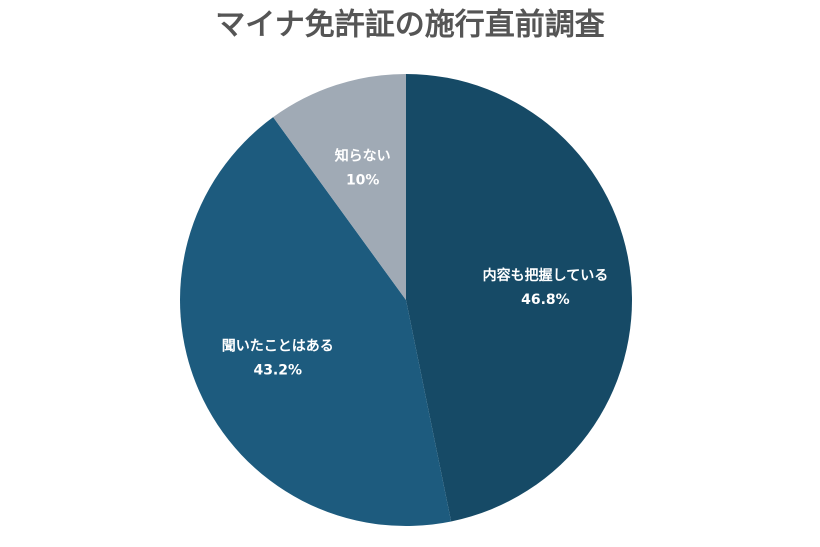 This screenshot has height=547, width=820. I want to click on pie-slice, so click(339, 187).